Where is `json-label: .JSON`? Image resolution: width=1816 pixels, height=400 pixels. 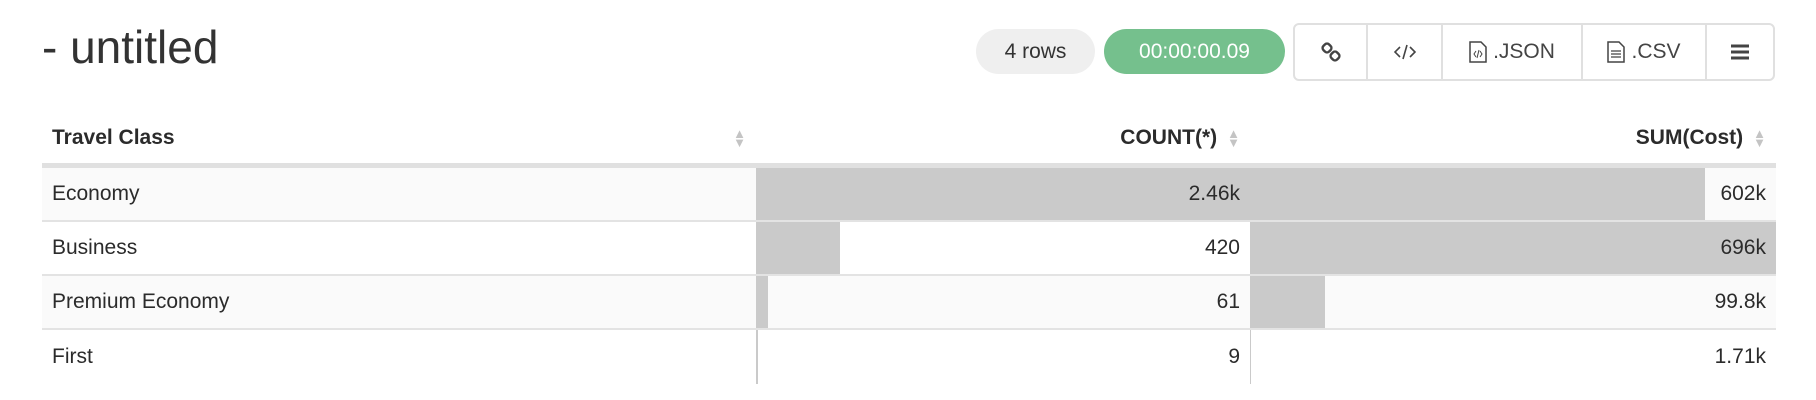 json-label: .JSON is located at coordinates (1524, 51).